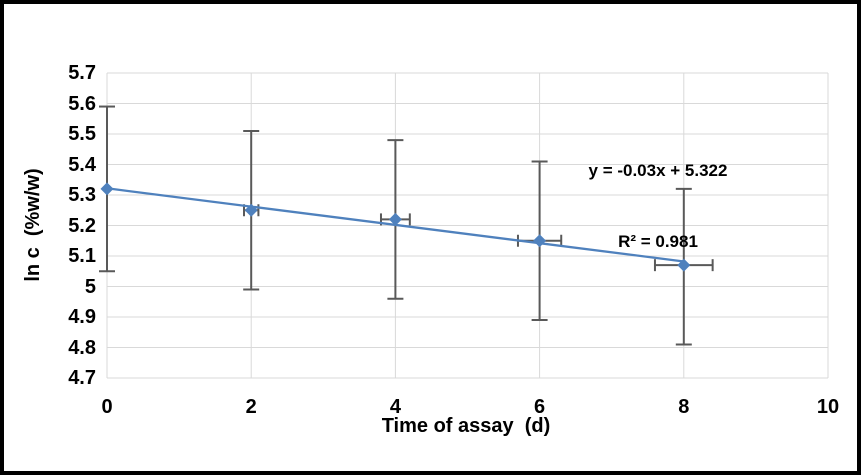 This screenshot has height=475, width=861. What do you see at coordinates (82, 134) in the screenshot?
I see `y-tick-label: 5.5` at bounding box center [82, 134].